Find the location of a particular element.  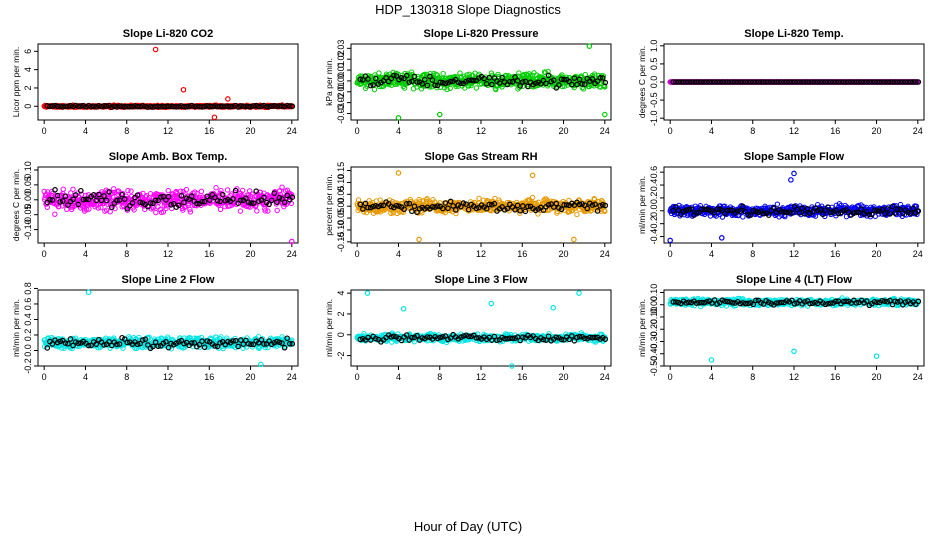

y-axis-label: ml/min per min. is located at coordinates (642, 205).